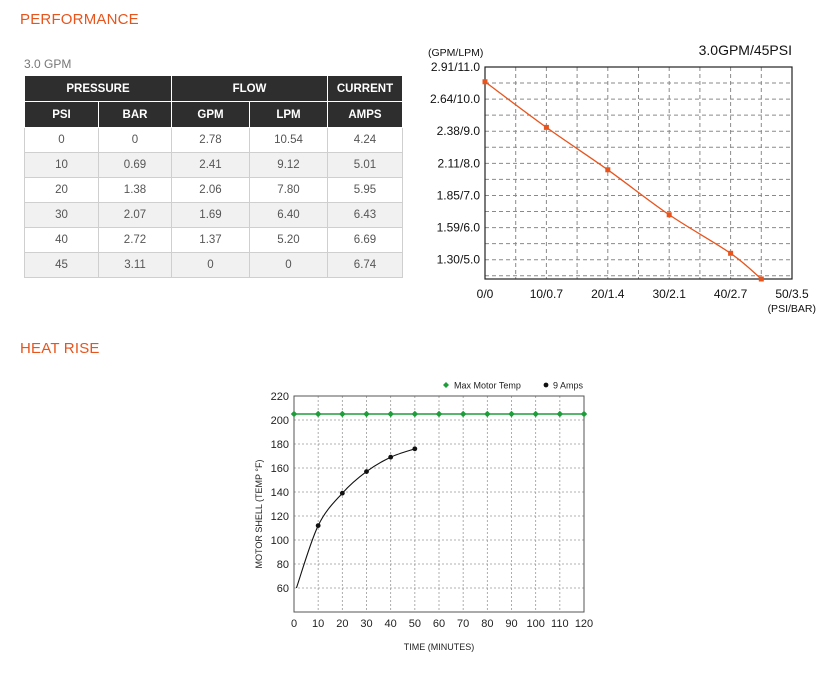 The image size is (840, 673). I want to click on y-tick-label: 200, so click(280, 421).